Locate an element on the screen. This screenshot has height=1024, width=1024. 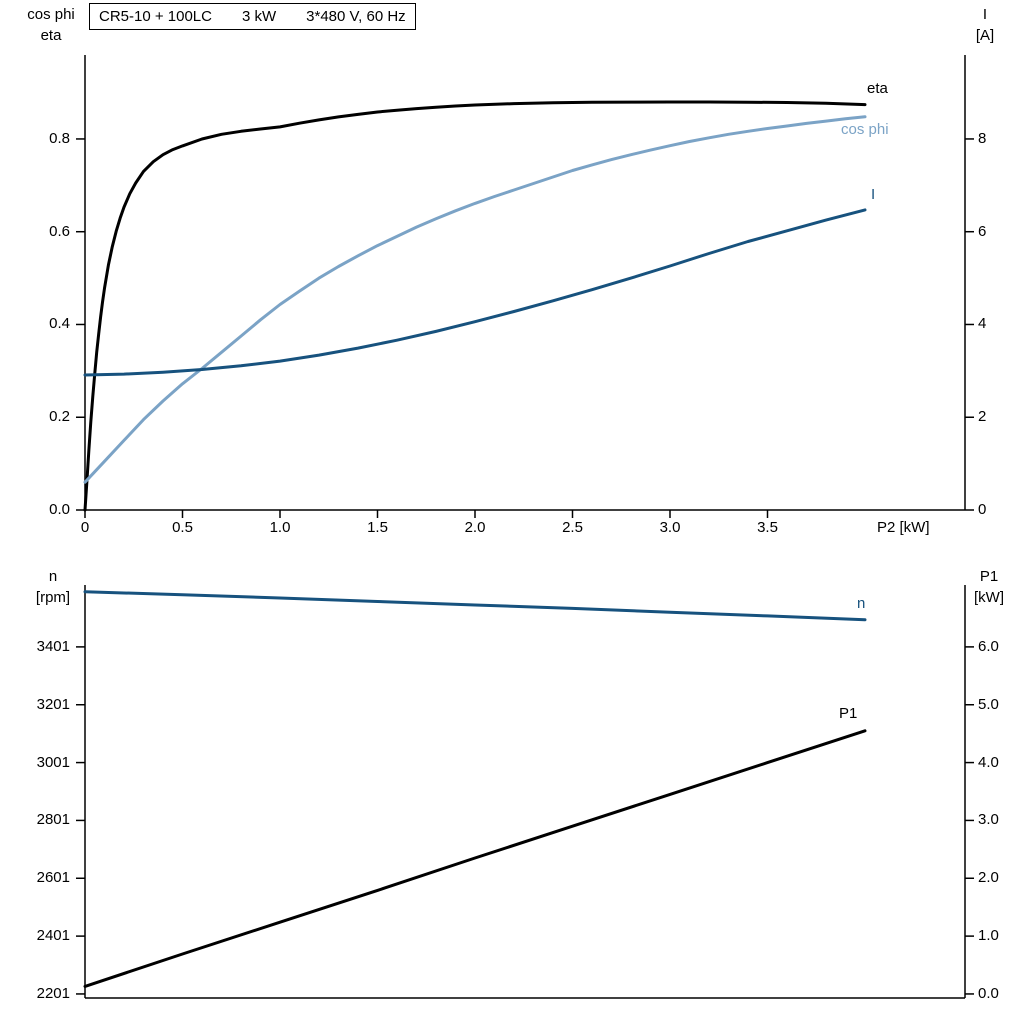
y-tick-label-right: 8 is located at coordinates (982, 138).